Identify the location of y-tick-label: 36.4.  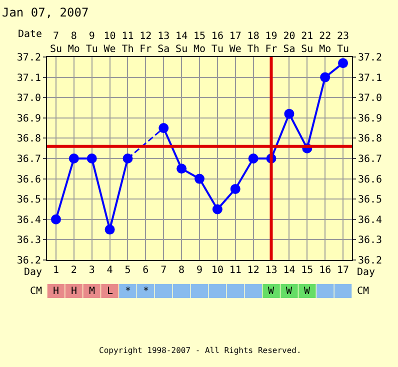
(28, 220).